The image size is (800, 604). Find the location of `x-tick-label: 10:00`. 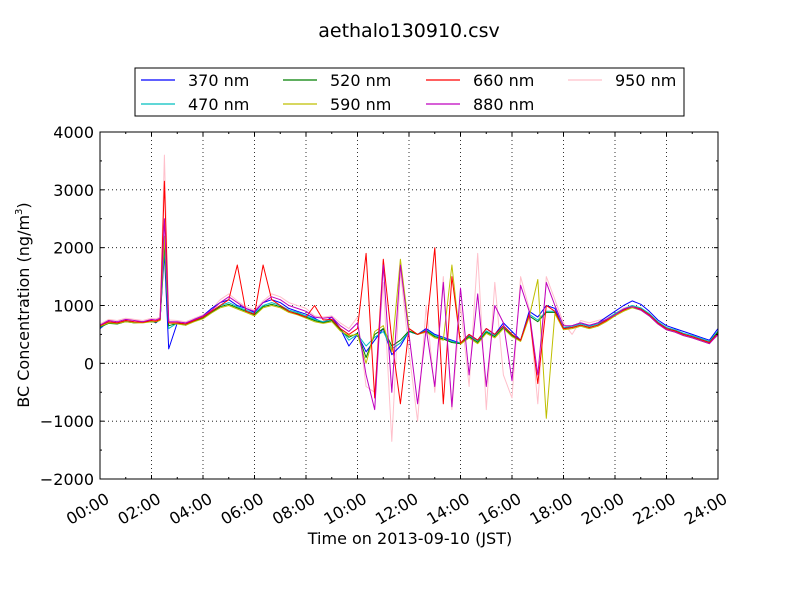

x-tick-label: 10:00 is located at coordinates (344, 509).